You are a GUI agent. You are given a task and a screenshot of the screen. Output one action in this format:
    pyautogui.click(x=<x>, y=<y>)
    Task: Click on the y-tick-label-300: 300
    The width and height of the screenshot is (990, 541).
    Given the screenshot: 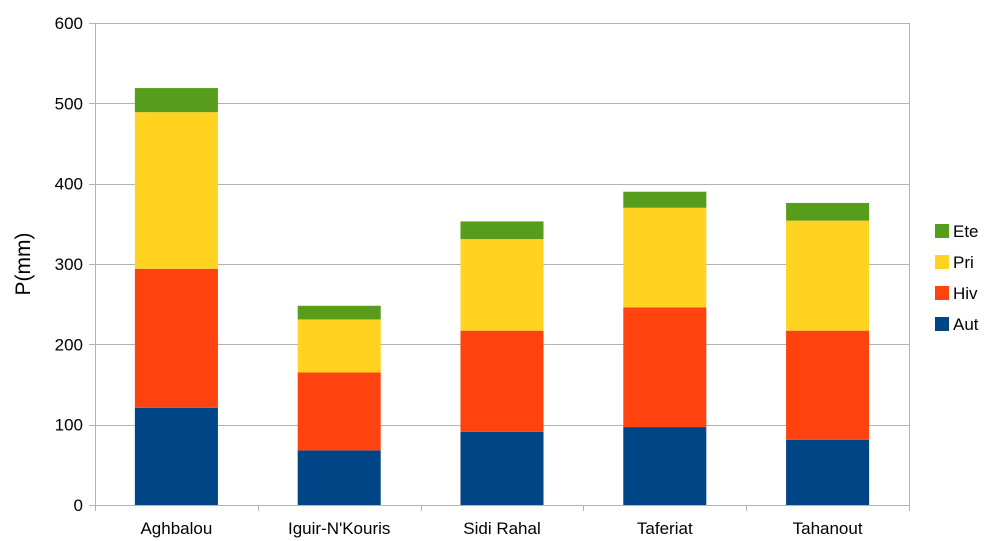 What is the action you would take?
    pyautogui.click(x=69, y=264)
    